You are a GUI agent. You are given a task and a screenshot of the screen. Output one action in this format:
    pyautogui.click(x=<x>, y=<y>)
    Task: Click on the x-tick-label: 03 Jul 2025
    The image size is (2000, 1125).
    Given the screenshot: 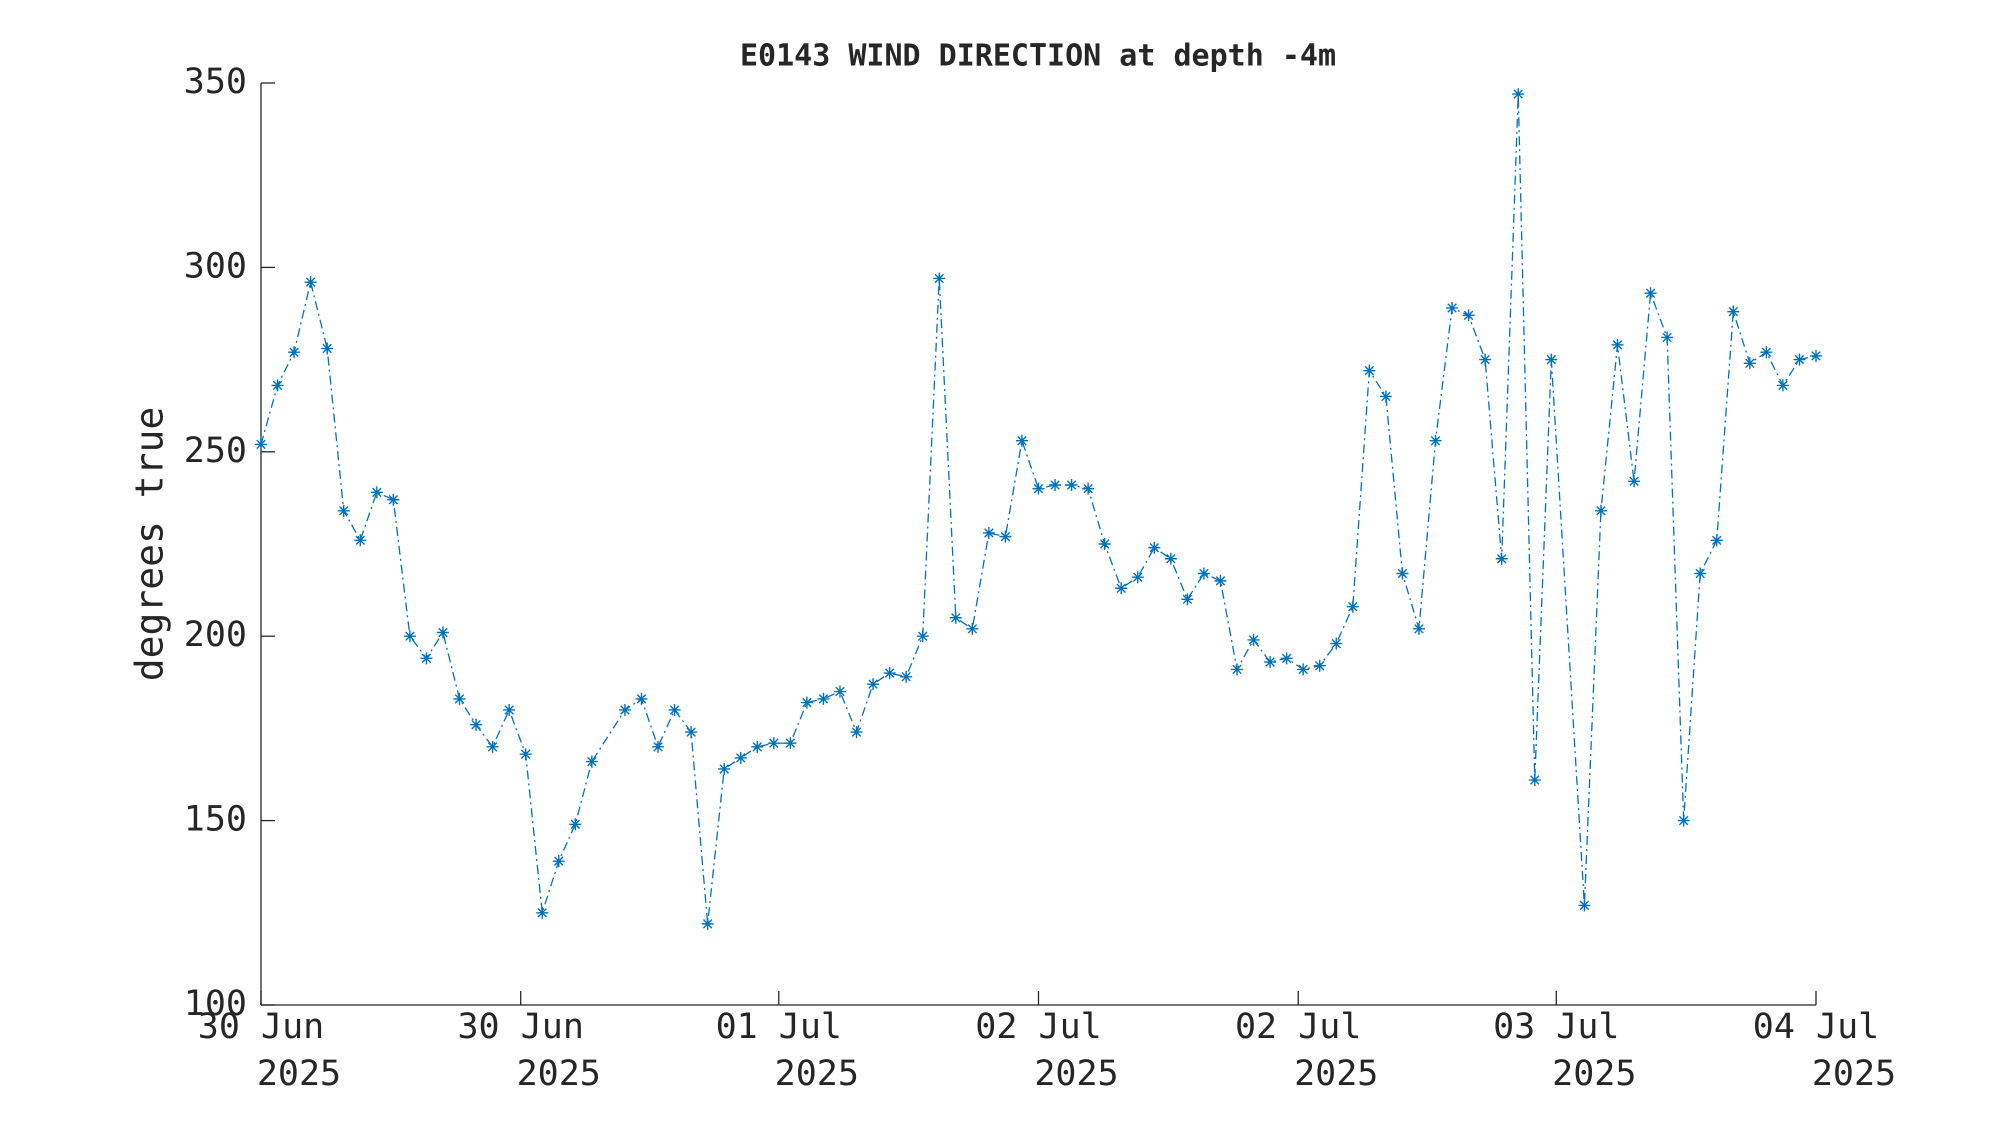 What is the action you would take?
    pyautogui.click(x=1564, y=1050)
    